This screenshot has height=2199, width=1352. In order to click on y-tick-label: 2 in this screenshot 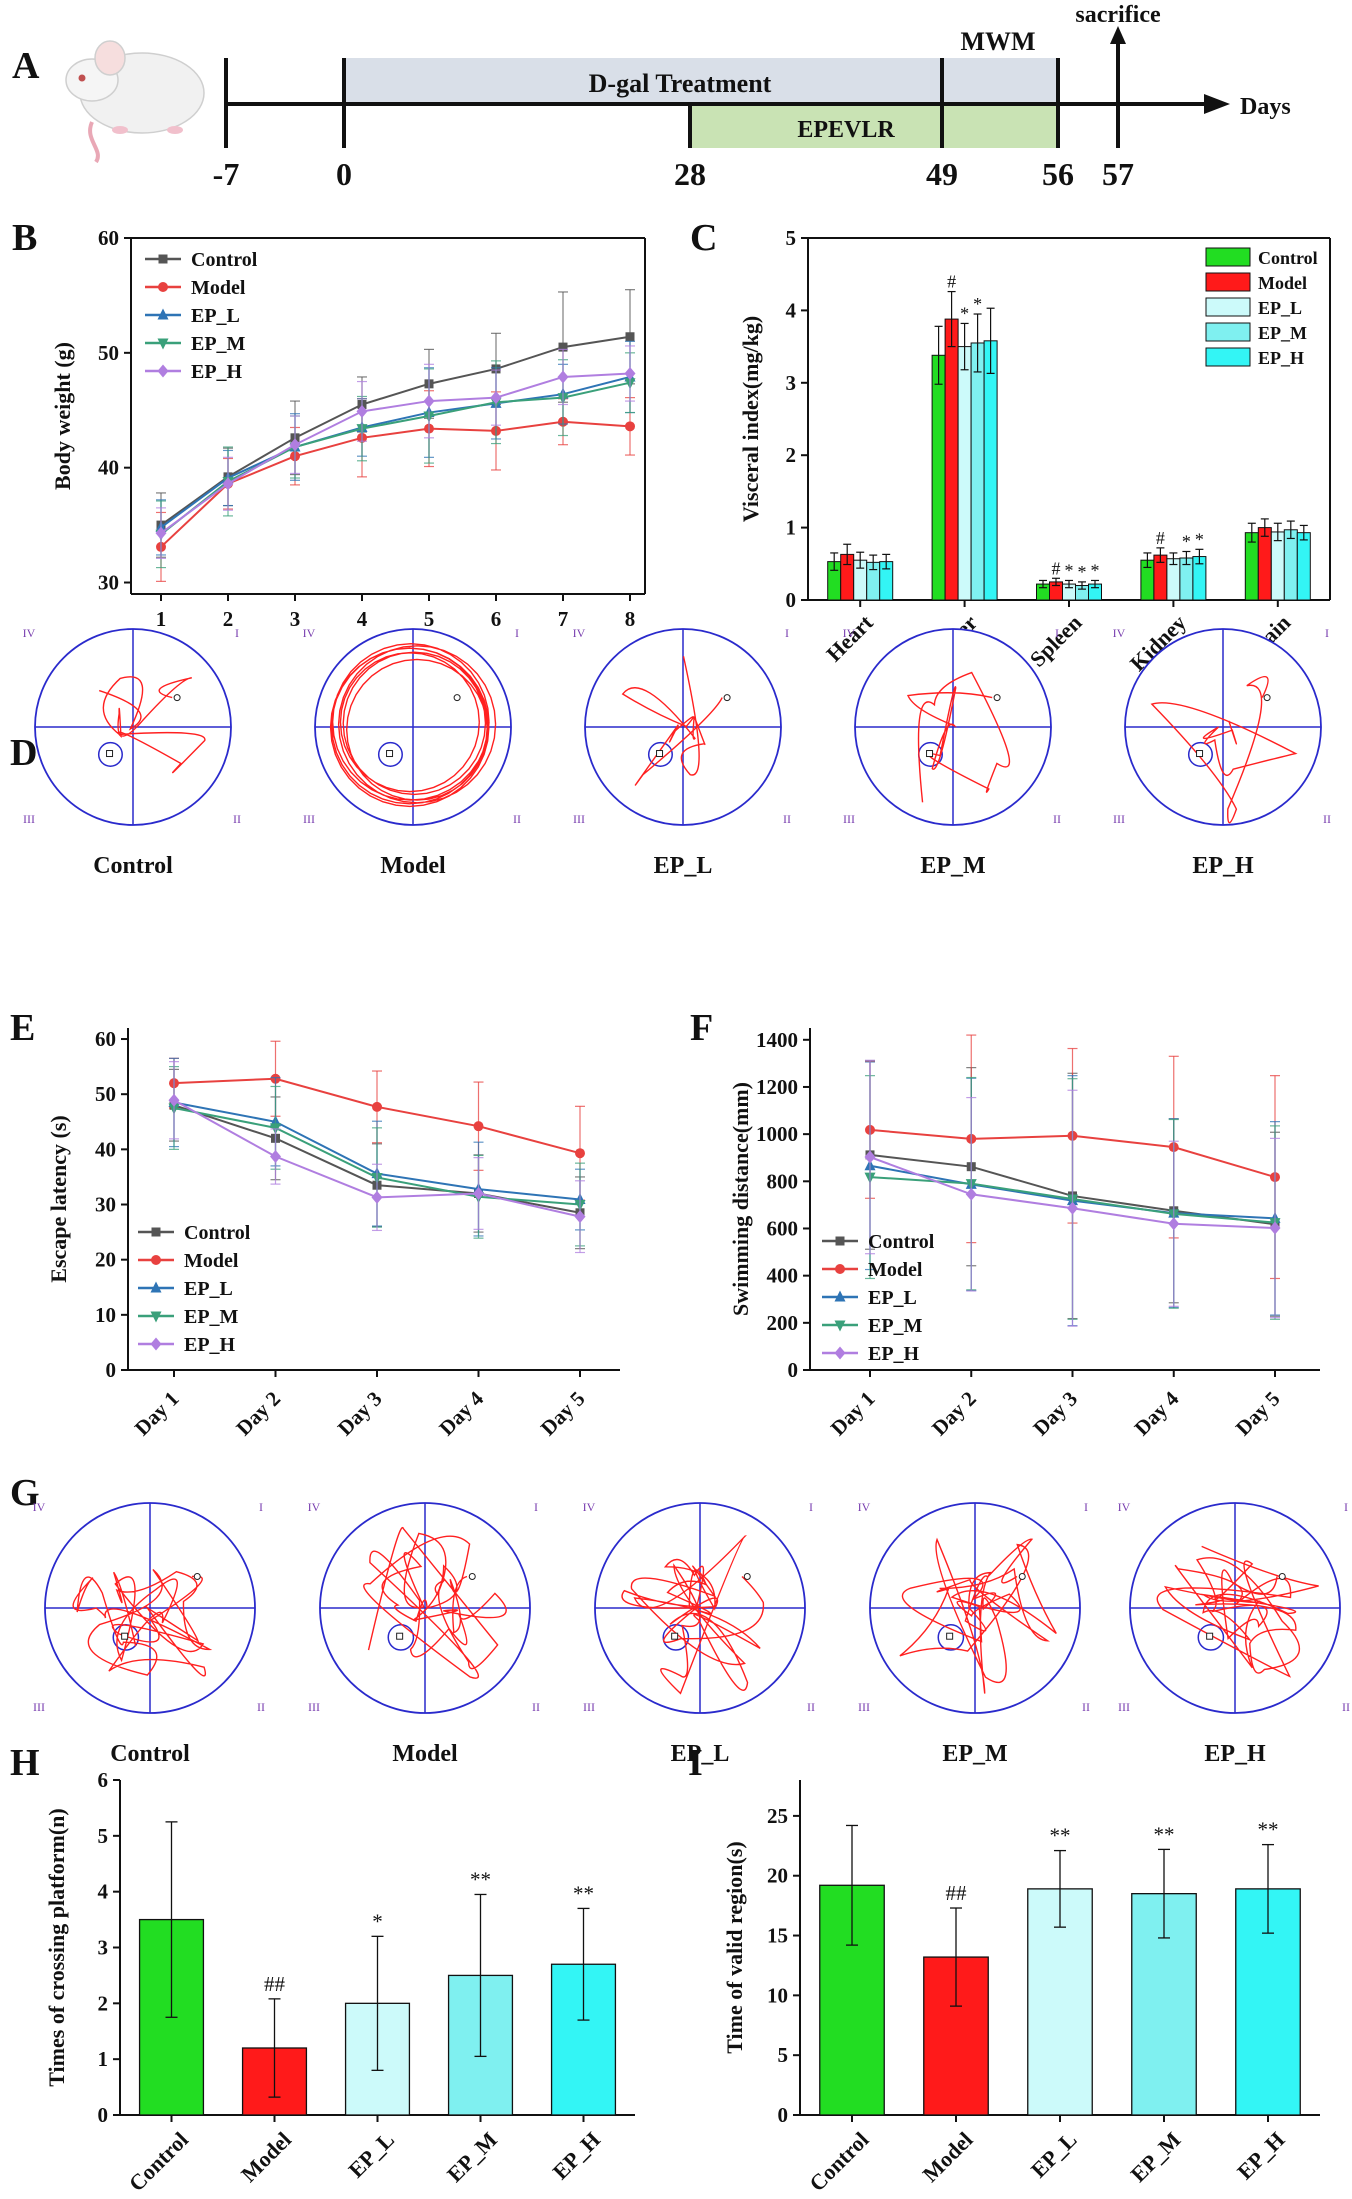, I will do `click(103, 2003)`.